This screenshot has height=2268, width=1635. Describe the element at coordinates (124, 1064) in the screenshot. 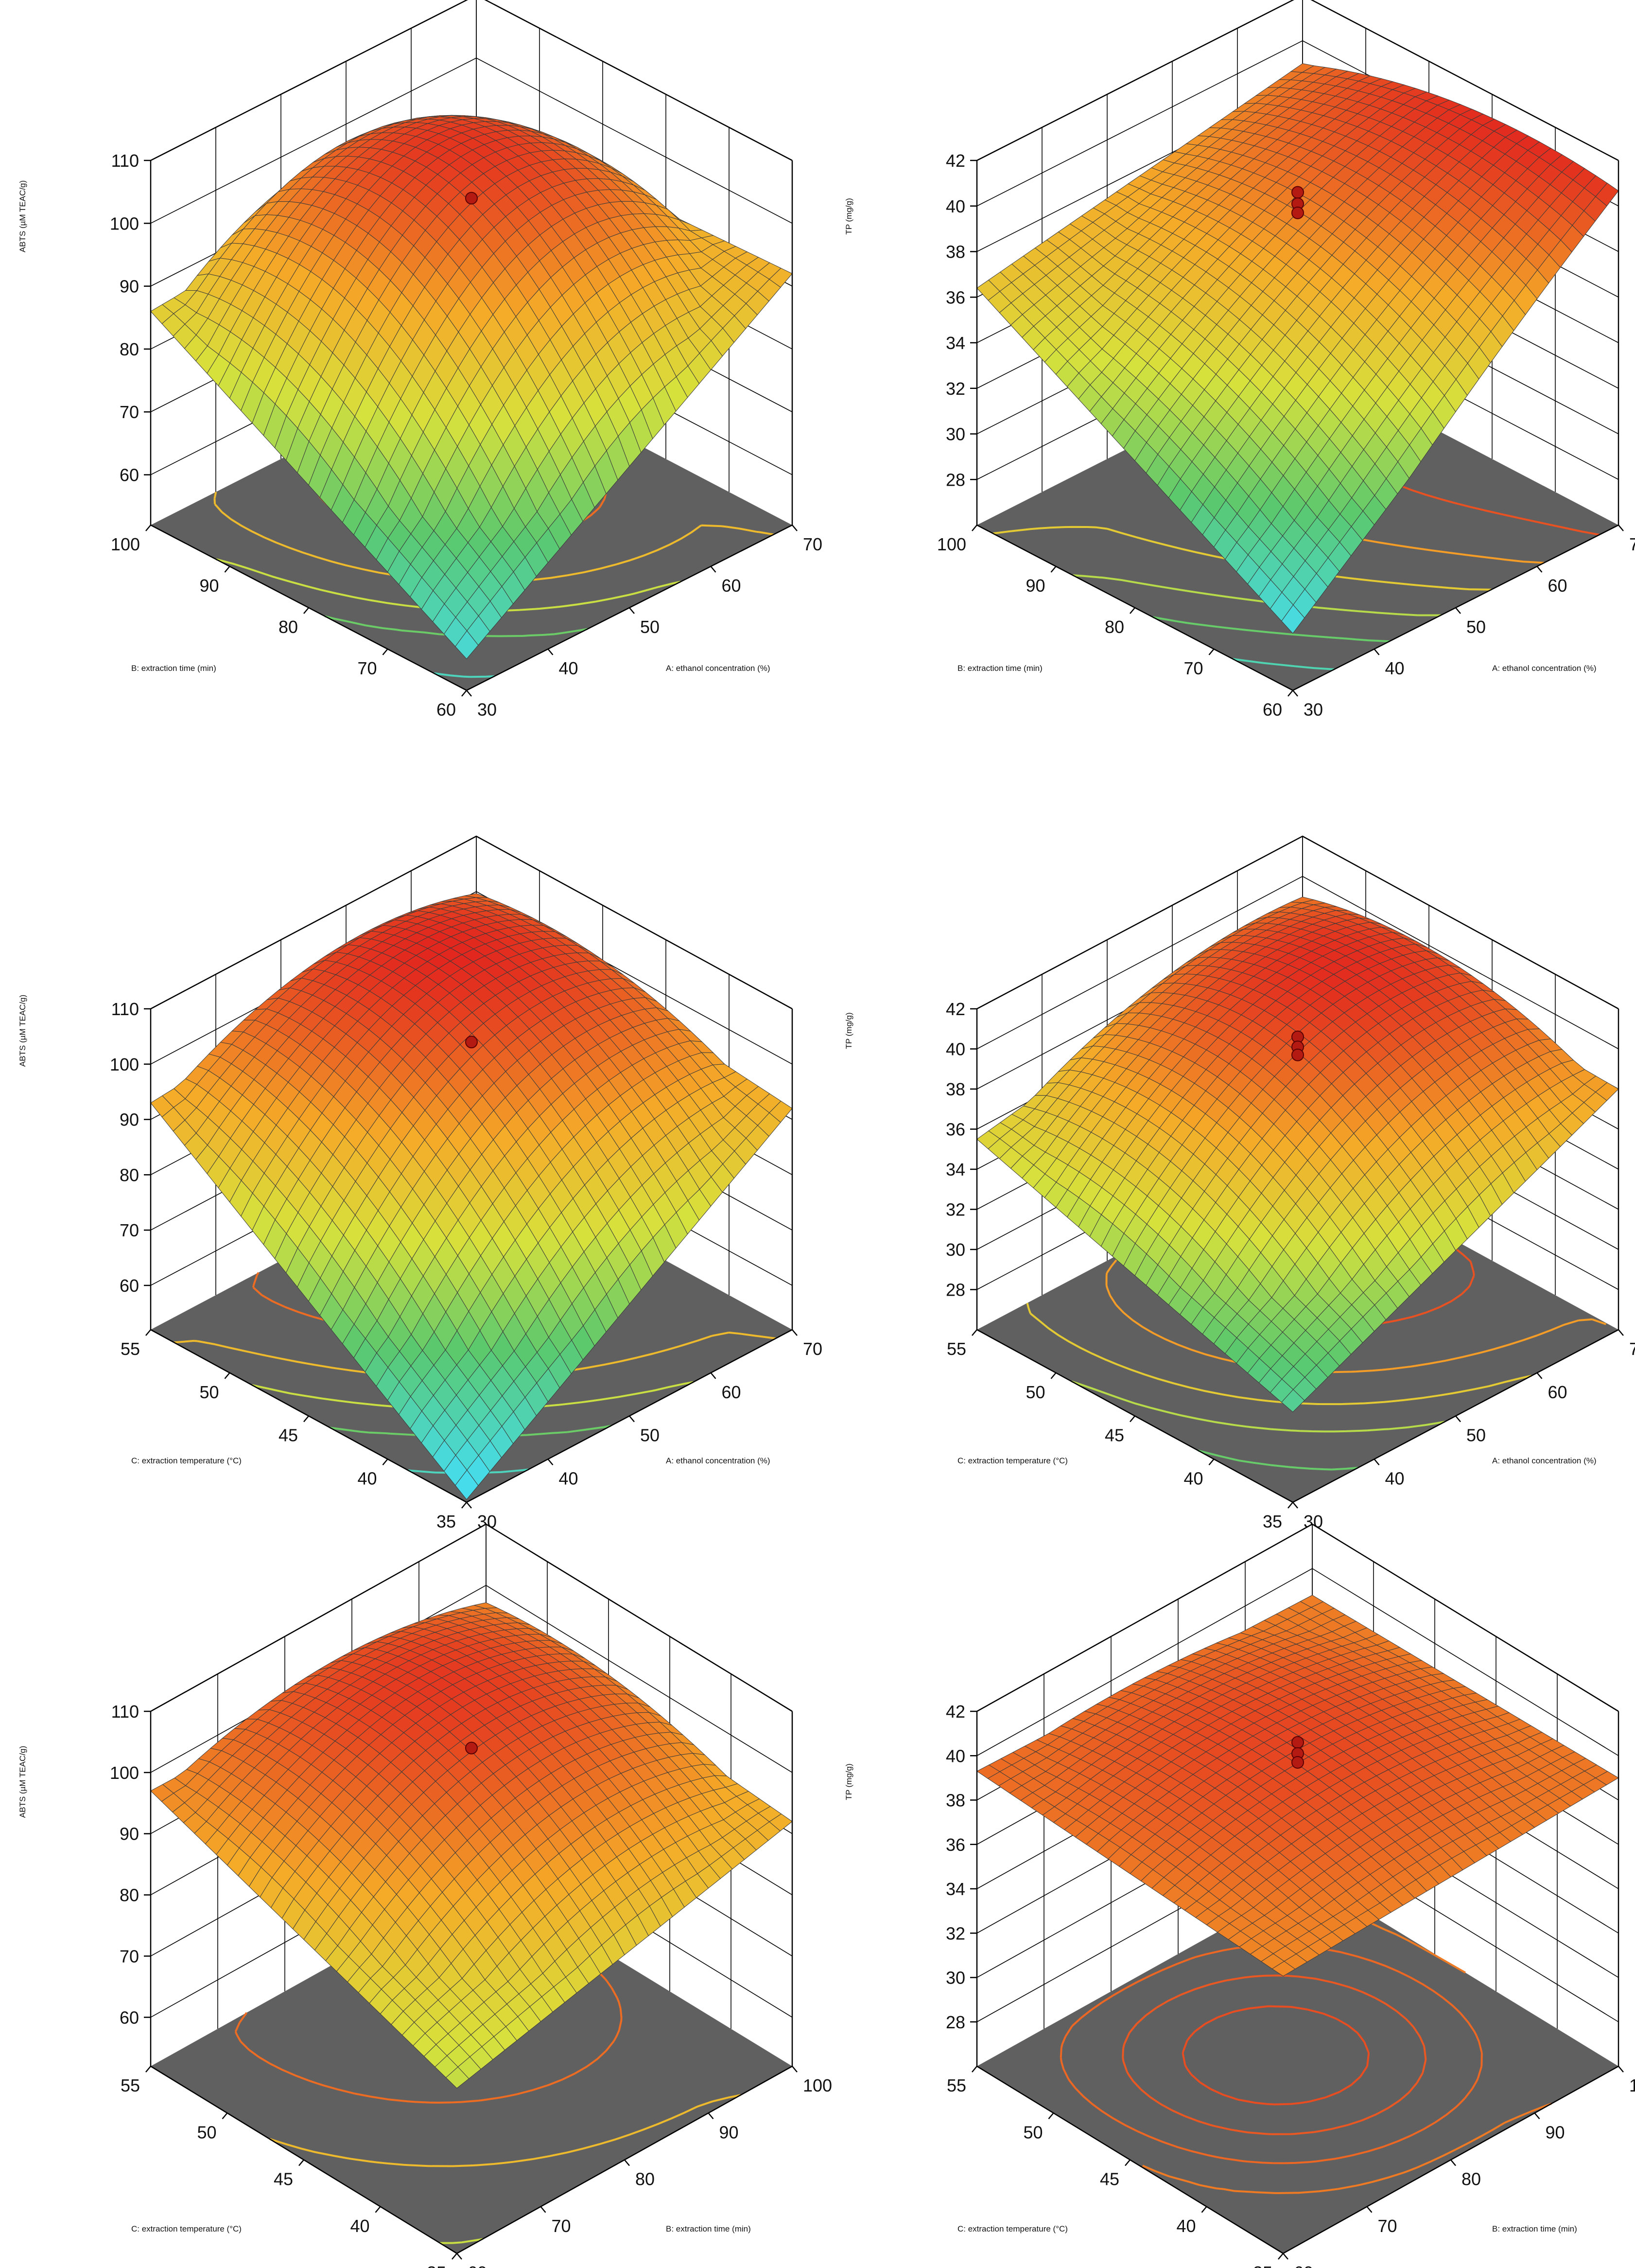

I see `z-tick-label: 100` at that location.